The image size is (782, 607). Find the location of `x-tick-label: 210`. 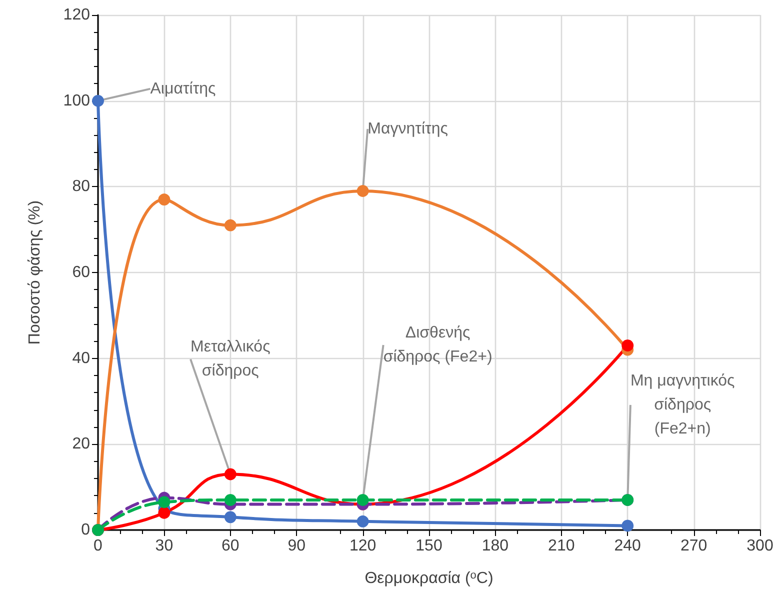

x-tick-label: 210 is located at coordinates (561, 546).